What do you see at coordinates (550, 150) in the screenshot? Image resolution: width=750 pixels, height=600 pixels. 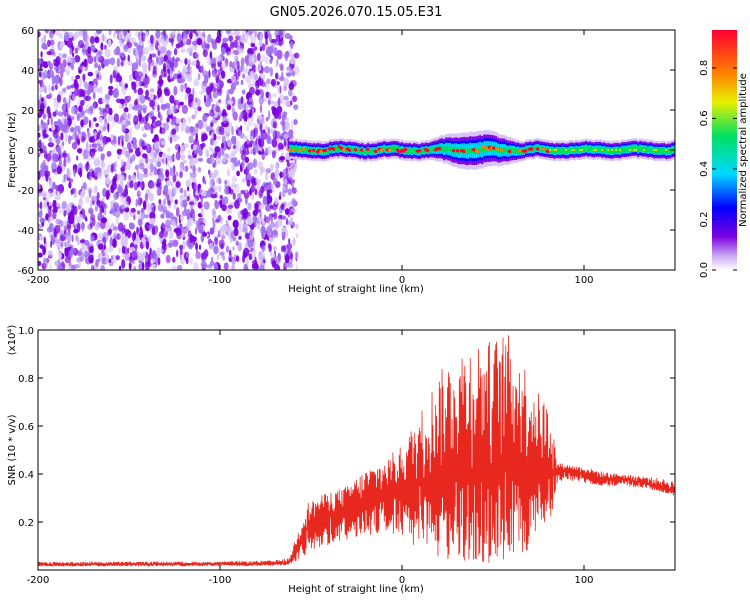 I see `peak-cell` at bounding box center [550, 150].